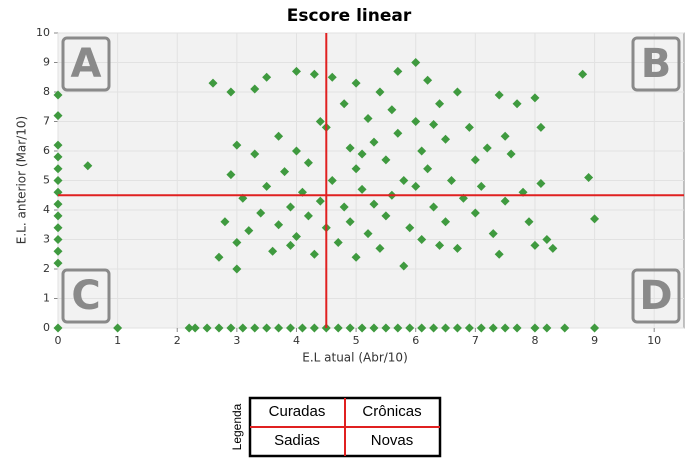 Image resolution: width=700 pixels, height=471 pixels. Describe the element at coordinates (415, 340) in the screenshot. I see `x-tick-label: 6` at that location.